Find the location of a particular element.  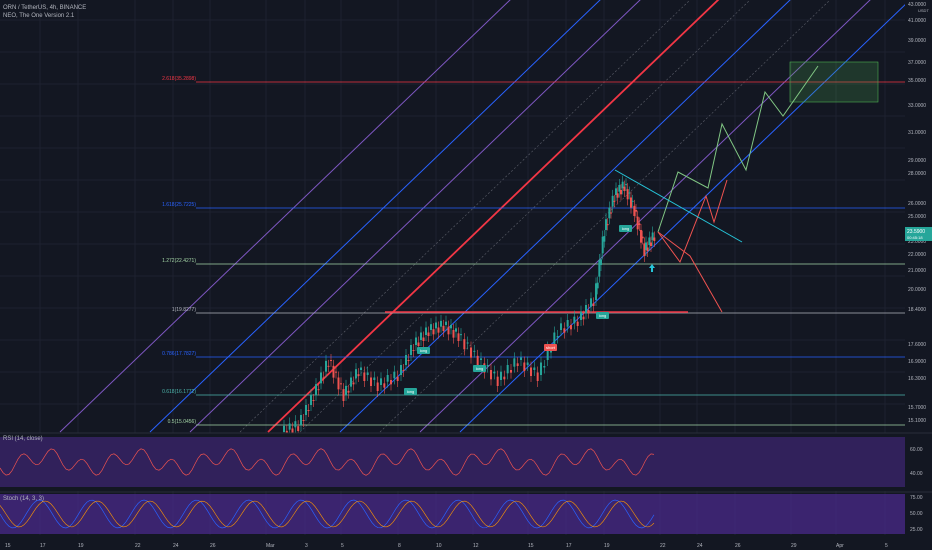

stoch-band is located at coordinates (452, 514).